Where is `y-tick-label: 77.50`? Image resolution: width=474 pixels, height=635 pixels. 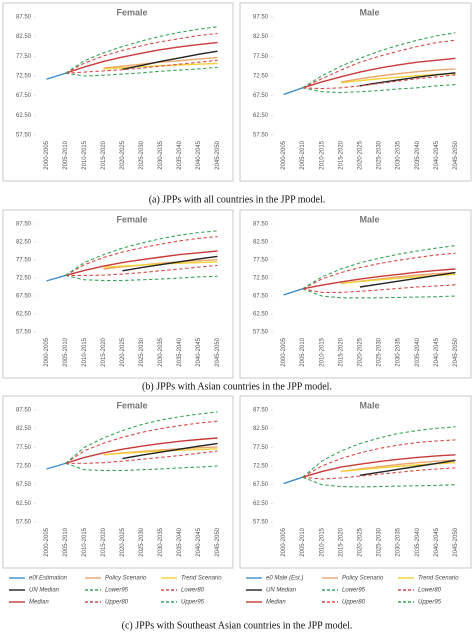
y-tick-label: 77.50 is located at coordinates (261, 261).